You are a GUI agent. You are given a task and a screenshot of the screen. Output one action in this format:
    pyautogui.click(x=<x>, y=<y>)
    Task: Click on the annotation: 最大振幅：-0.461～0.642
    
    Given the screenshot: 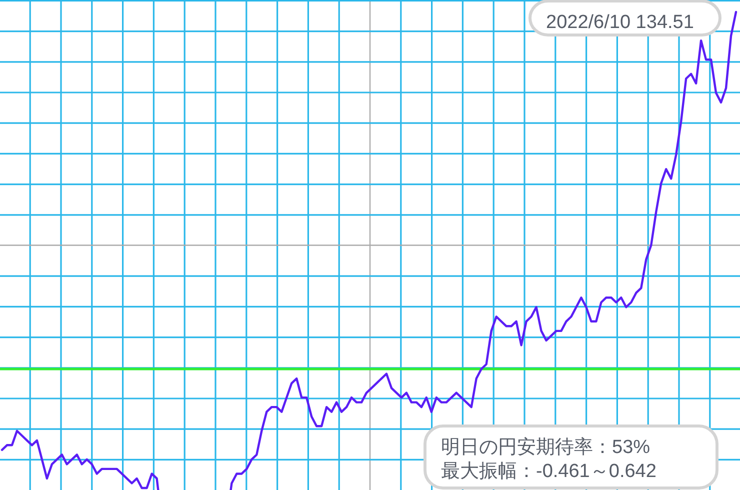 What is the action you would take?
    pyautogui.click(x=548, y=471)
    